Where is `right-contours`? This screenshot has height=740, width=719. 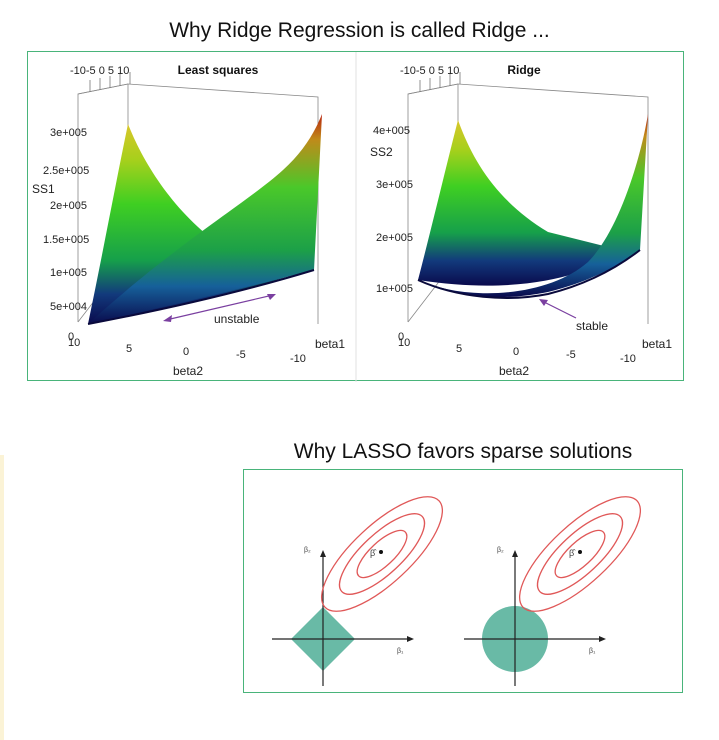
right-contours is located at coordinates (580, 554).